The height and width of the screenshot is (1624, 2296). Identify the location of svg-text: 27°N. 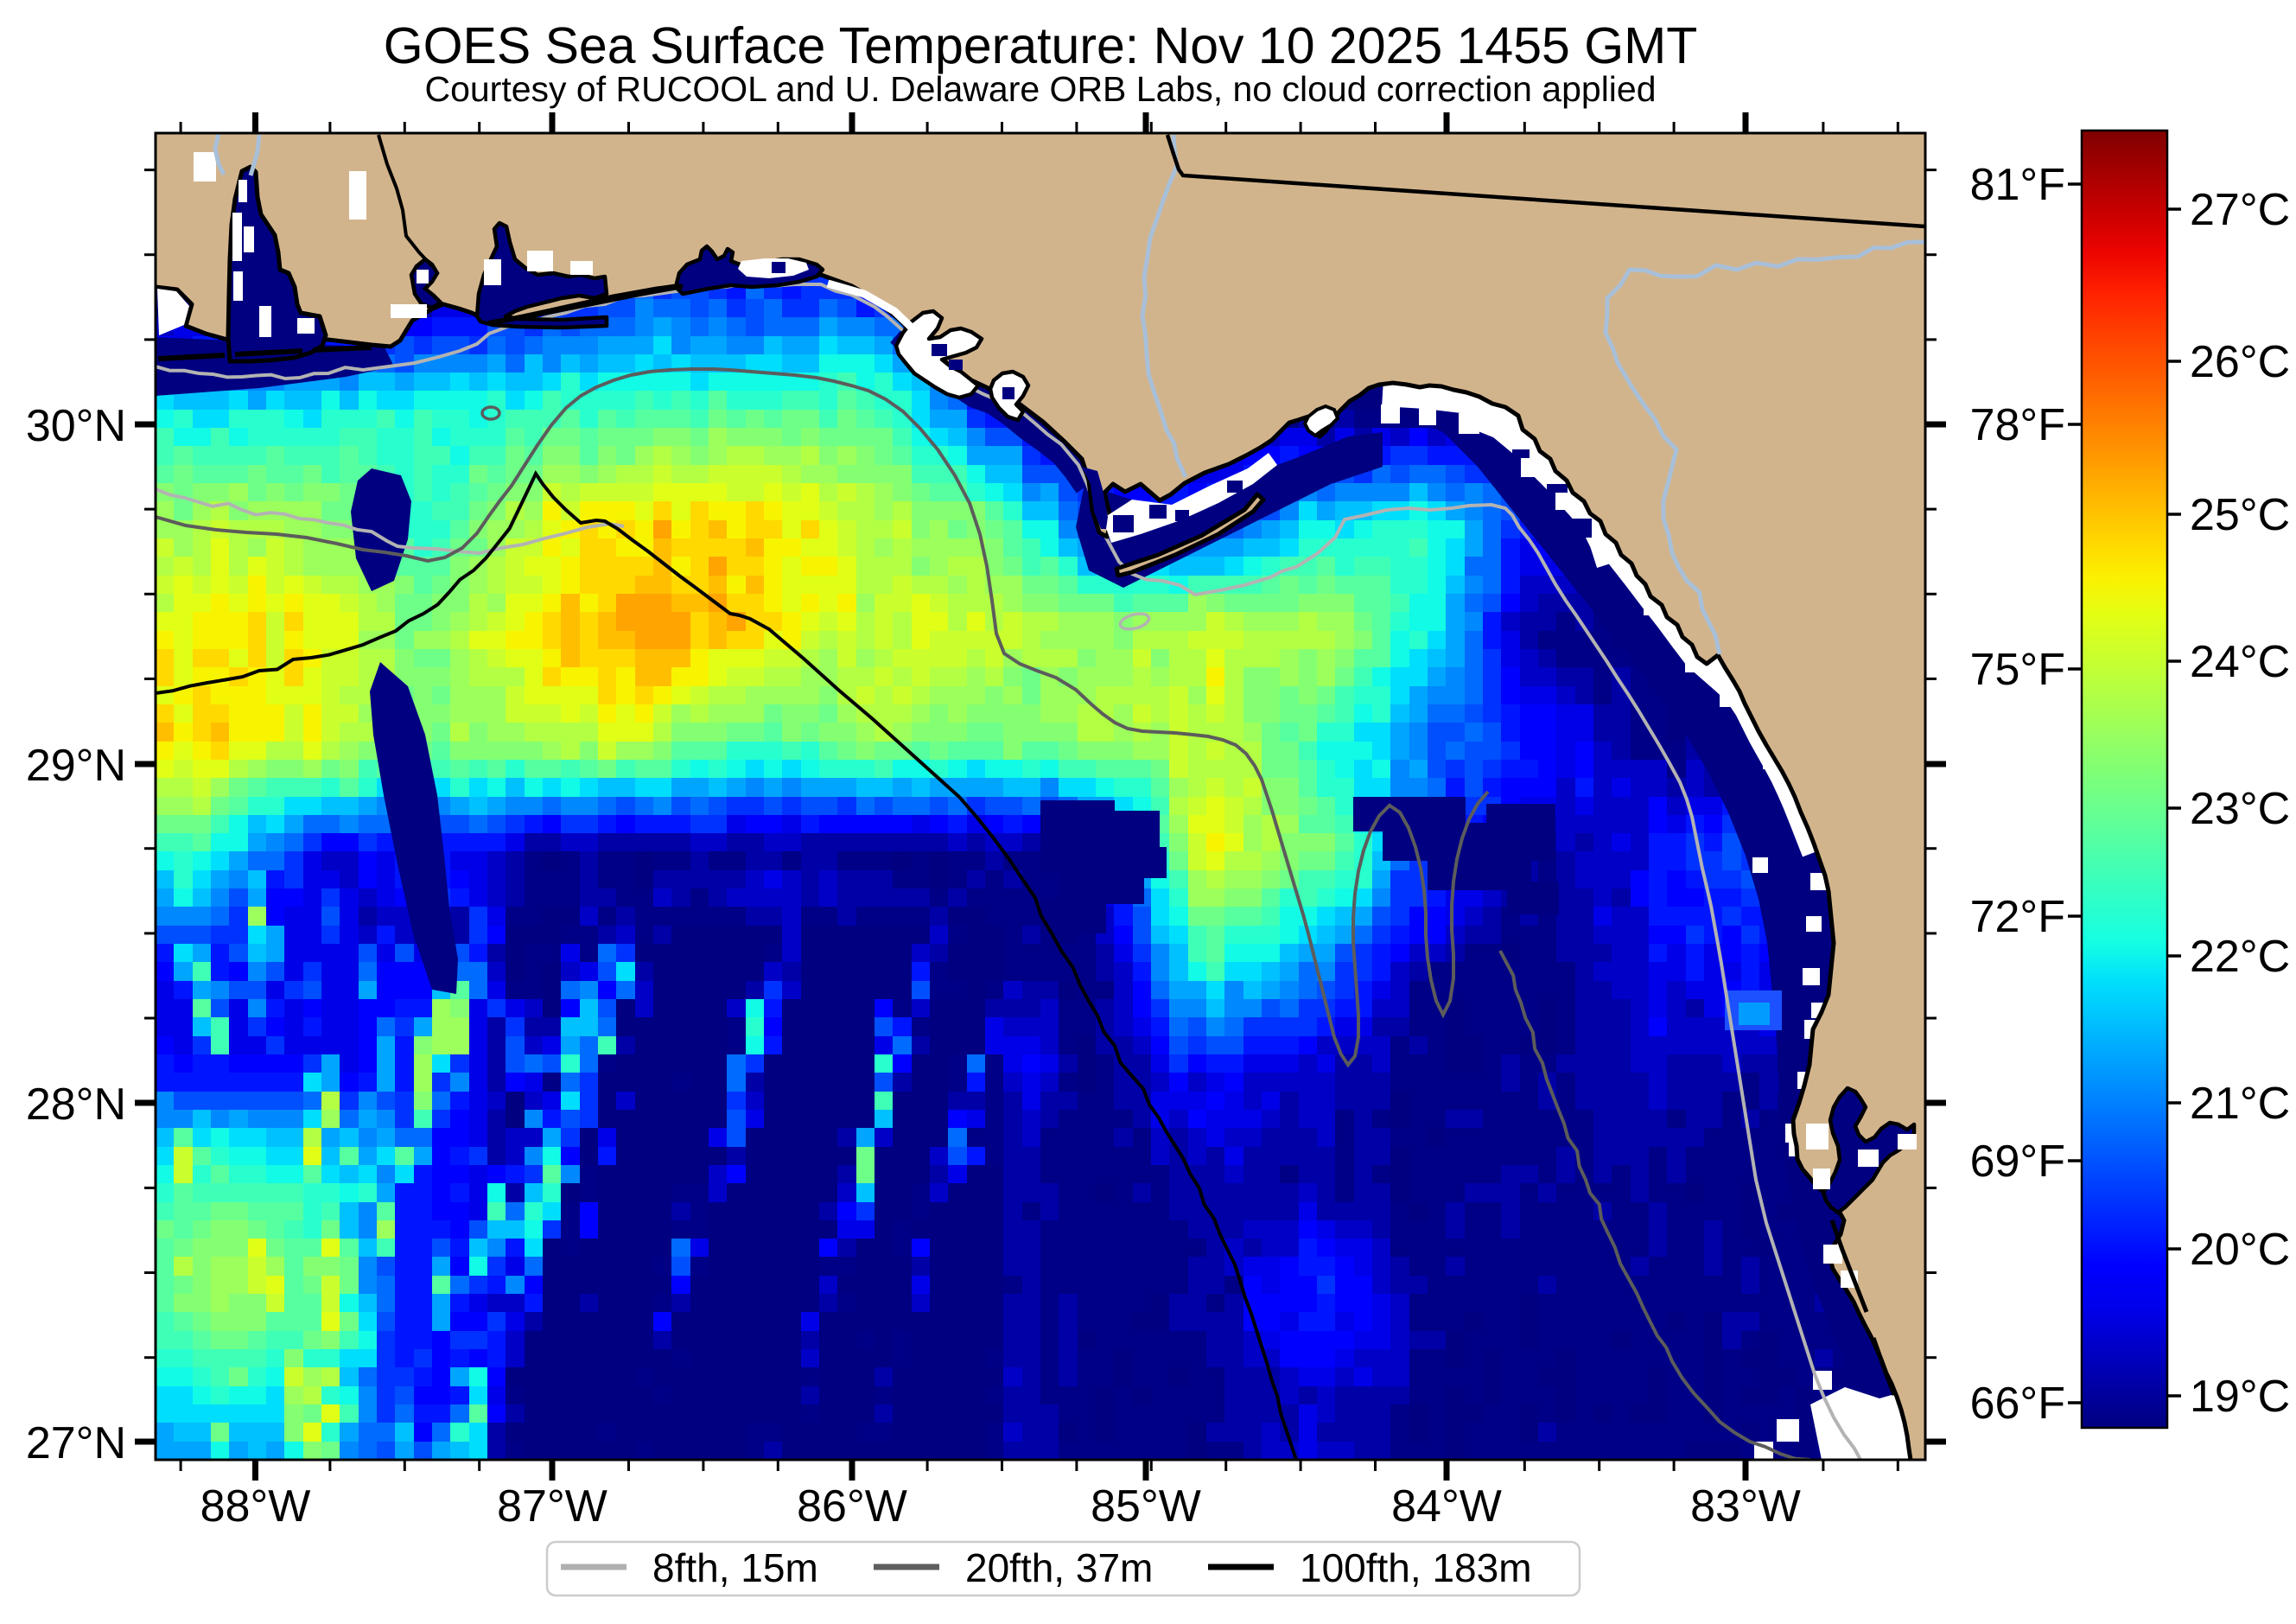
(76, 1443).